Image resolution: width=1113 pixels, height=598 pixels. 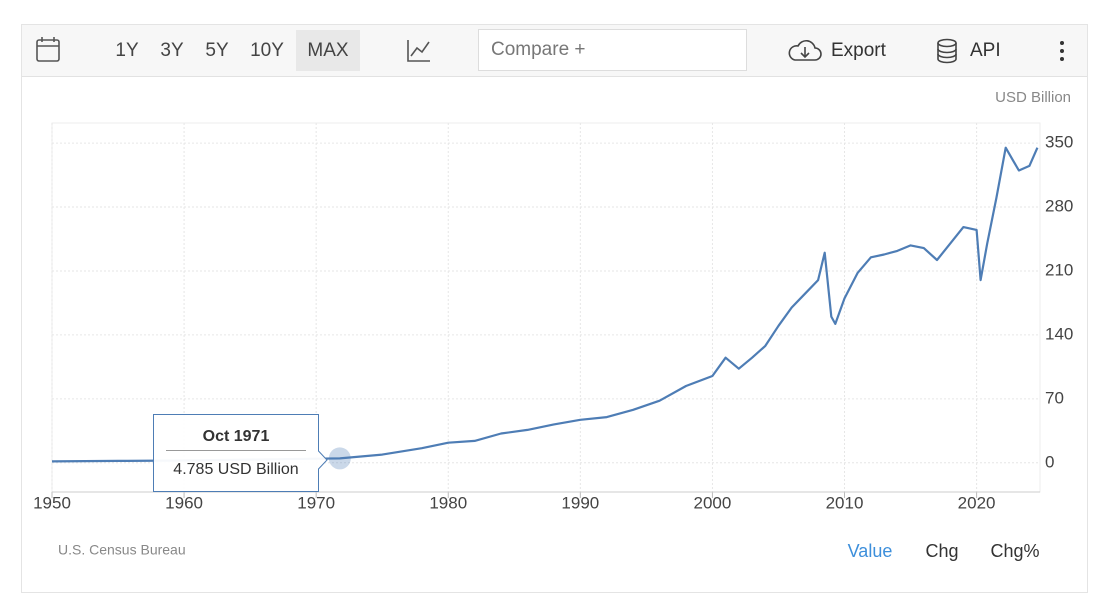 What do you see at coordinates (1049, 461) in the screenshot?
I see `y-tick-label: 0` at bounding box center [1049, 461].